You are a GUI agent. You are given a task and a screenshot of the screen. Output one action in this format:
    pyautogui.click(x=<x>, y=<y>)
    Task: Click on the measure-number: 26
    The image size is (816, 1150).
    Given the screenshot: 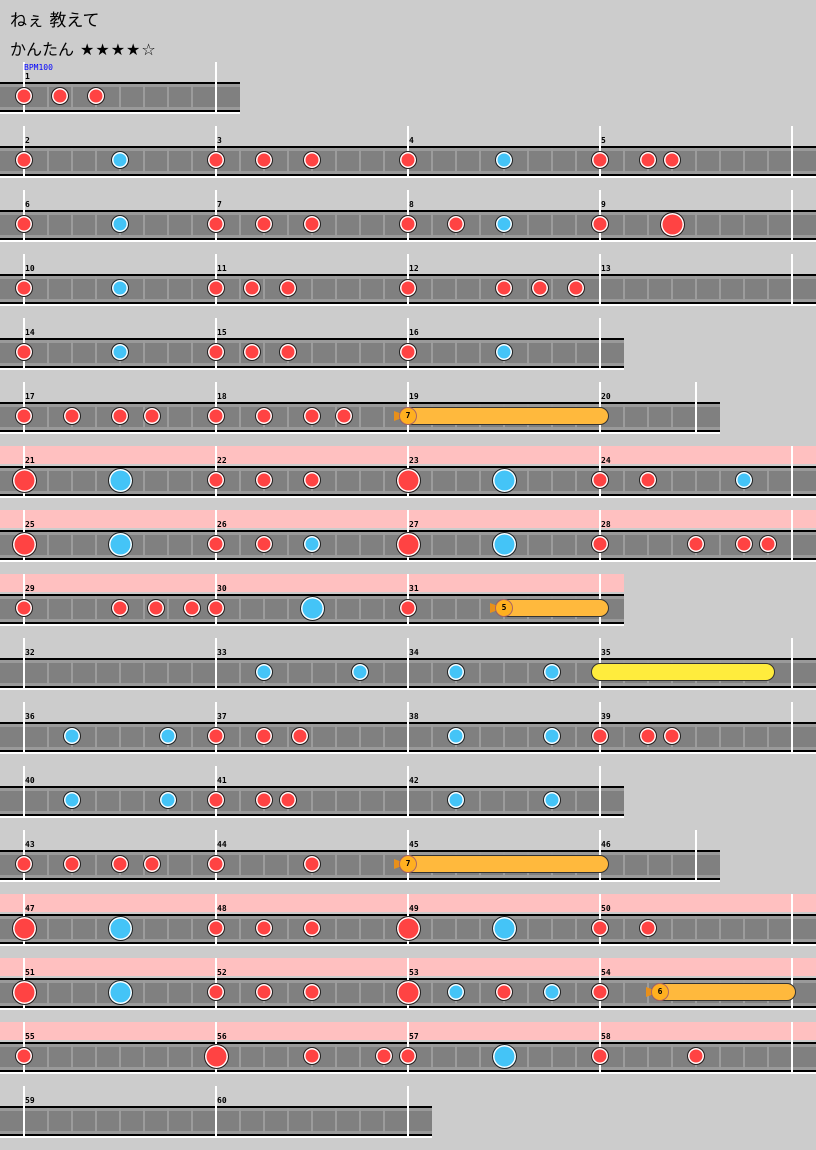 What is the action you would take?
    pyautogui.click(x=222, y=524)
    